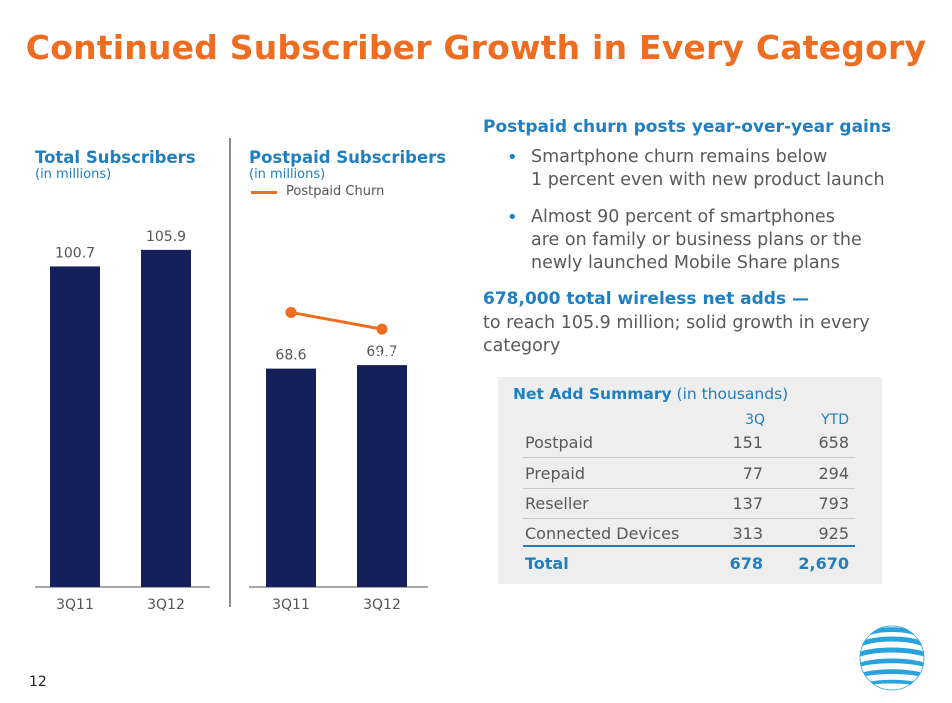 Image resolution: width=952 pixels, height=703 pixels. I want to click on bullet-2-line3: newly launched Mobile Share plans, so click(685, 263).